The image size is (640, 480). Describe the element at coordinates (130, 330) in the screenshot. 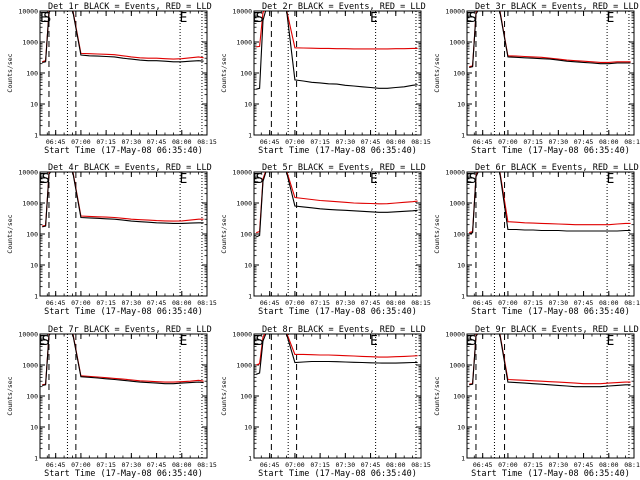

I see `panel-title: Det 7r BLACK = Events, RED = LLD` at that location.